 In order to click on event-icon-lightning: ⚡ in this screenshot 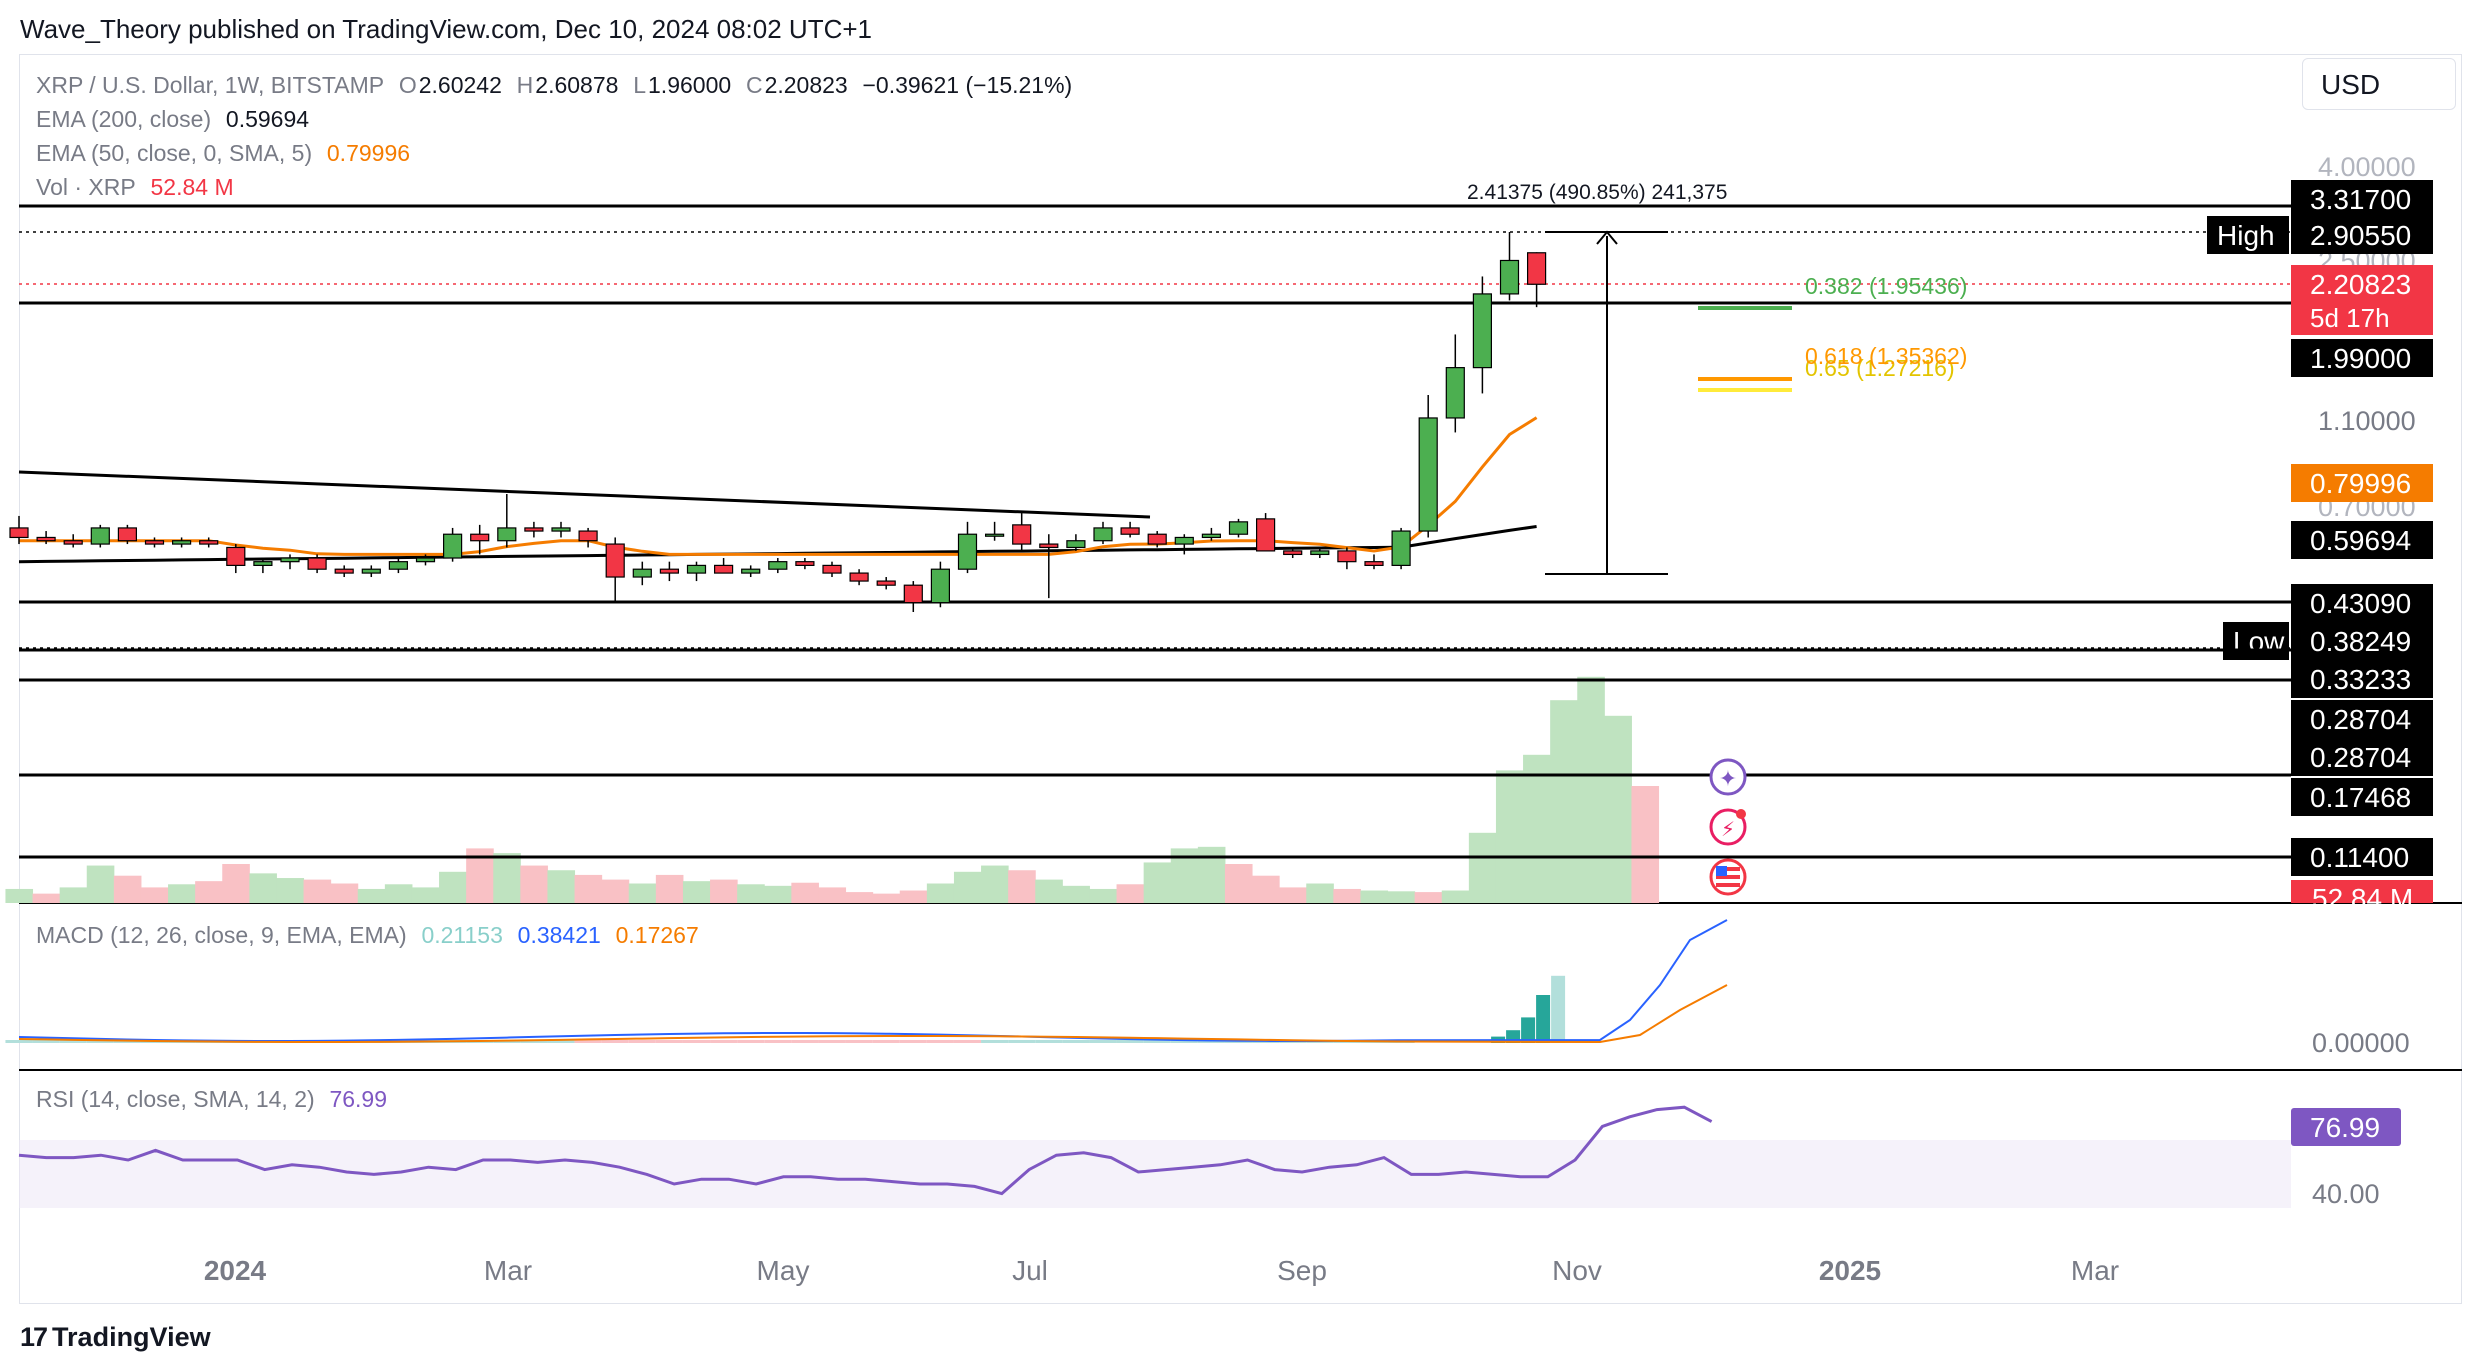, I will do `click(1728, 827)`.